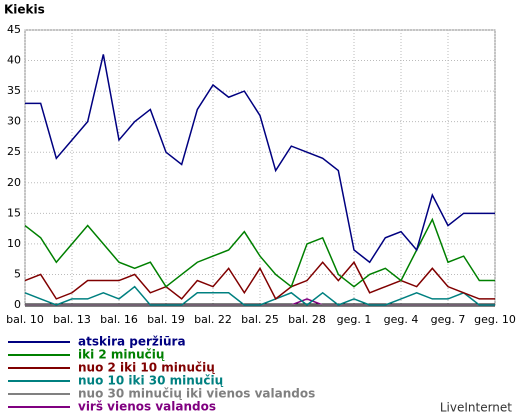  What do you see at coordinates (14, 121) in the screenshot?
I see `y-tick-label: 30` at bounding box center [14, 121].